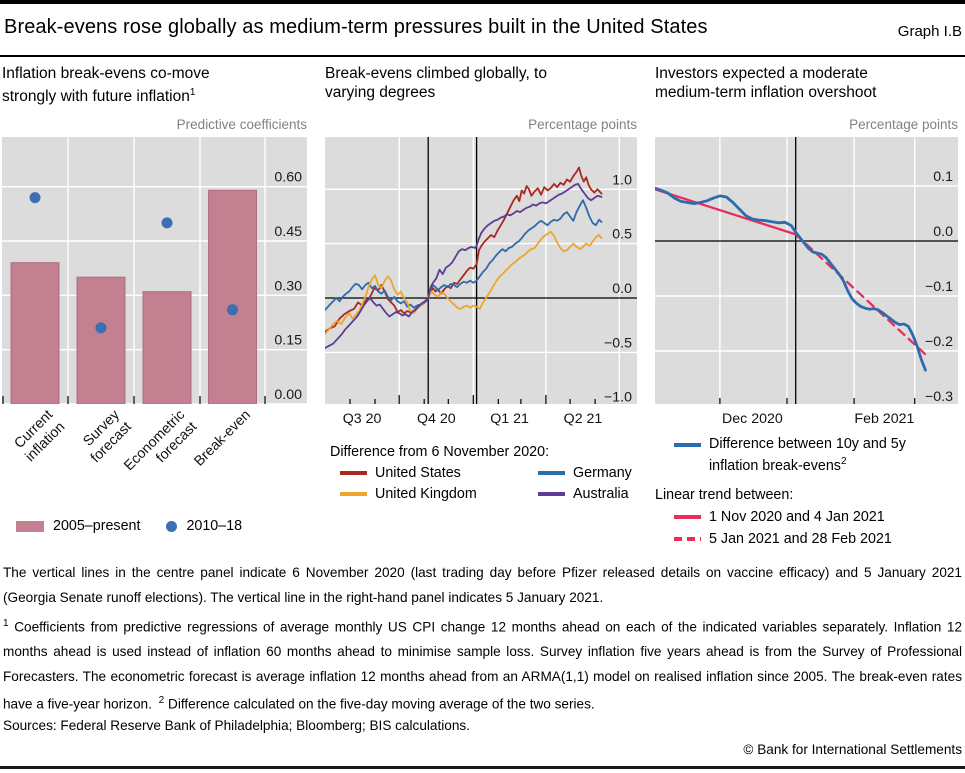  I want to click on legend-label-line2-text: inflation break-evens, so click(775, 466).